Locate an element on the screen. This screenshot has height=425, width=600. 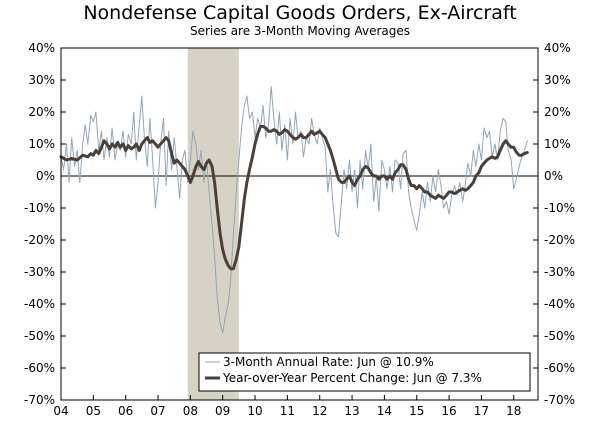
y-tick-label-right: 10% is located at coordinates (557, 144).